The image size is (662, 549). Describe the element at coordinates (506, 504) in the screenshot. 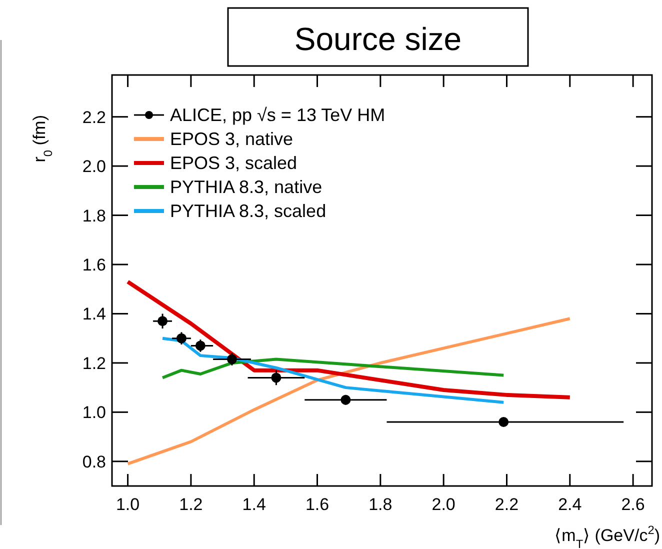

I see `x-tick-label: 2.2` at that location.